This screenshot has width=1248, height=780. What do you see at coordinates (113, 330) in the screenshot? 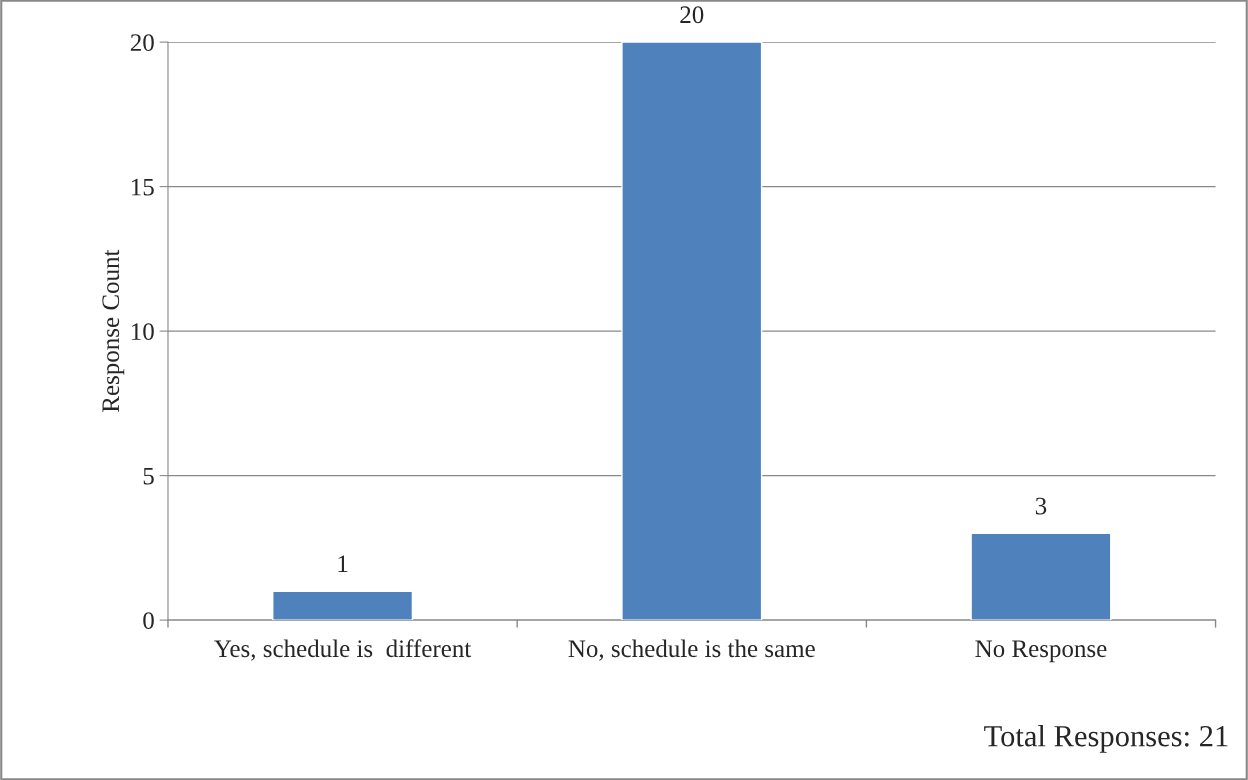
I see `y-axis-title: Response Count` at bounding box center [113, 330].